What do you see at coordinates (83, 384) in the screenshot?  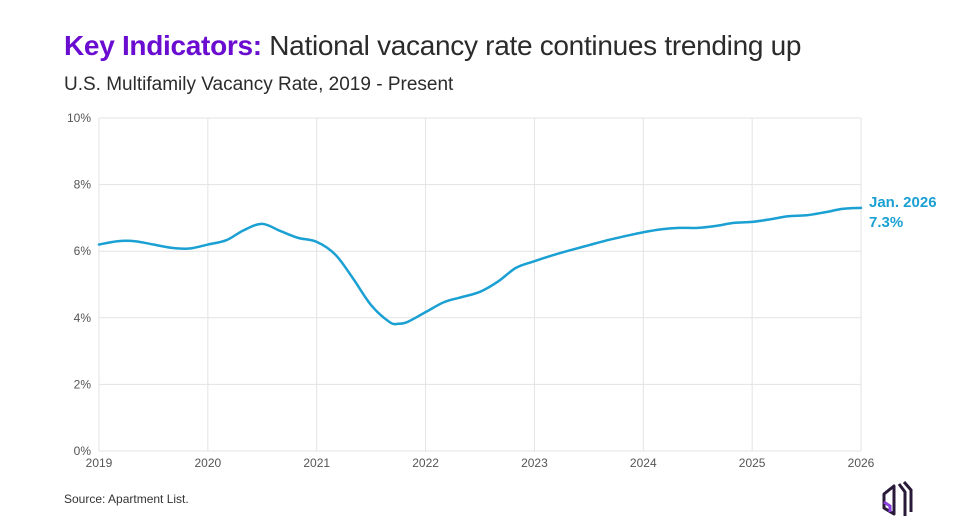 I see `y-tick-label: 2%` at bounding box center [83, 384].